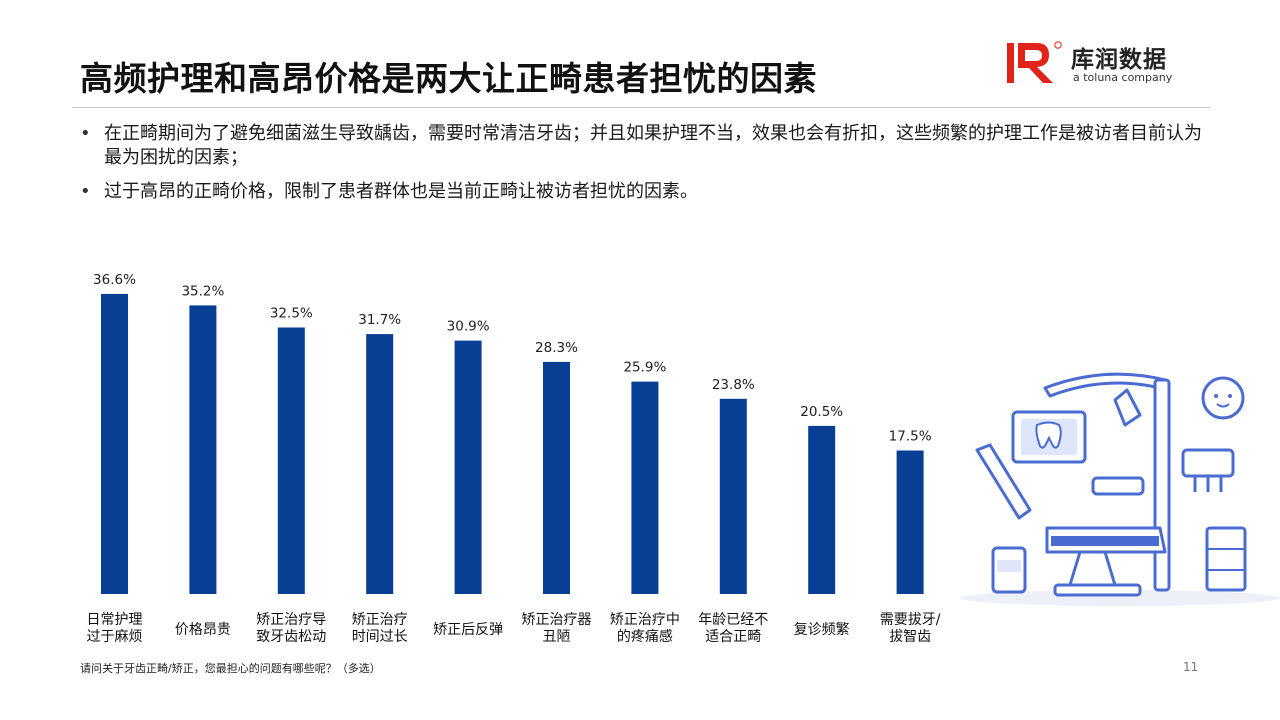 The width and height of the screenshot is (1280, 720). Describe the element at coordinates (468, 630) in the screenshot. I see `category-label-5: 矫正后反弹` at that location.